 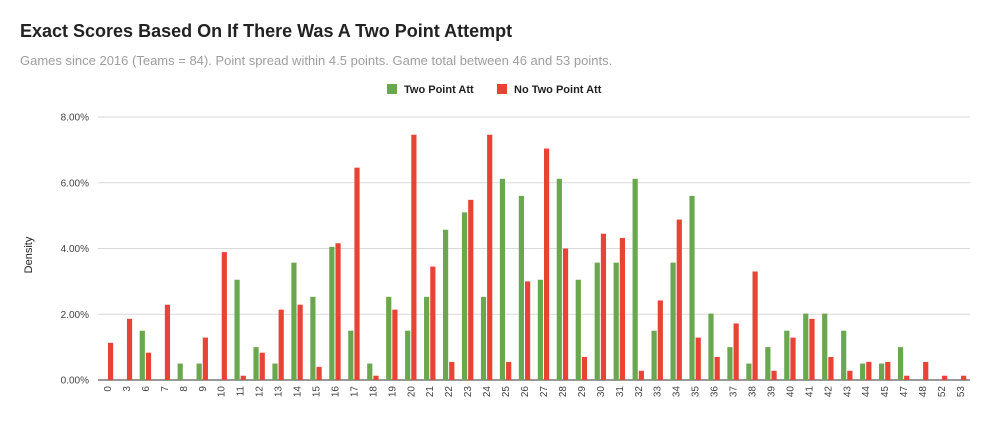 What do you see at coordinates (809, 392) in the screenshot?
I see `x-tick-label: 41` at bounding box center [809, 392].